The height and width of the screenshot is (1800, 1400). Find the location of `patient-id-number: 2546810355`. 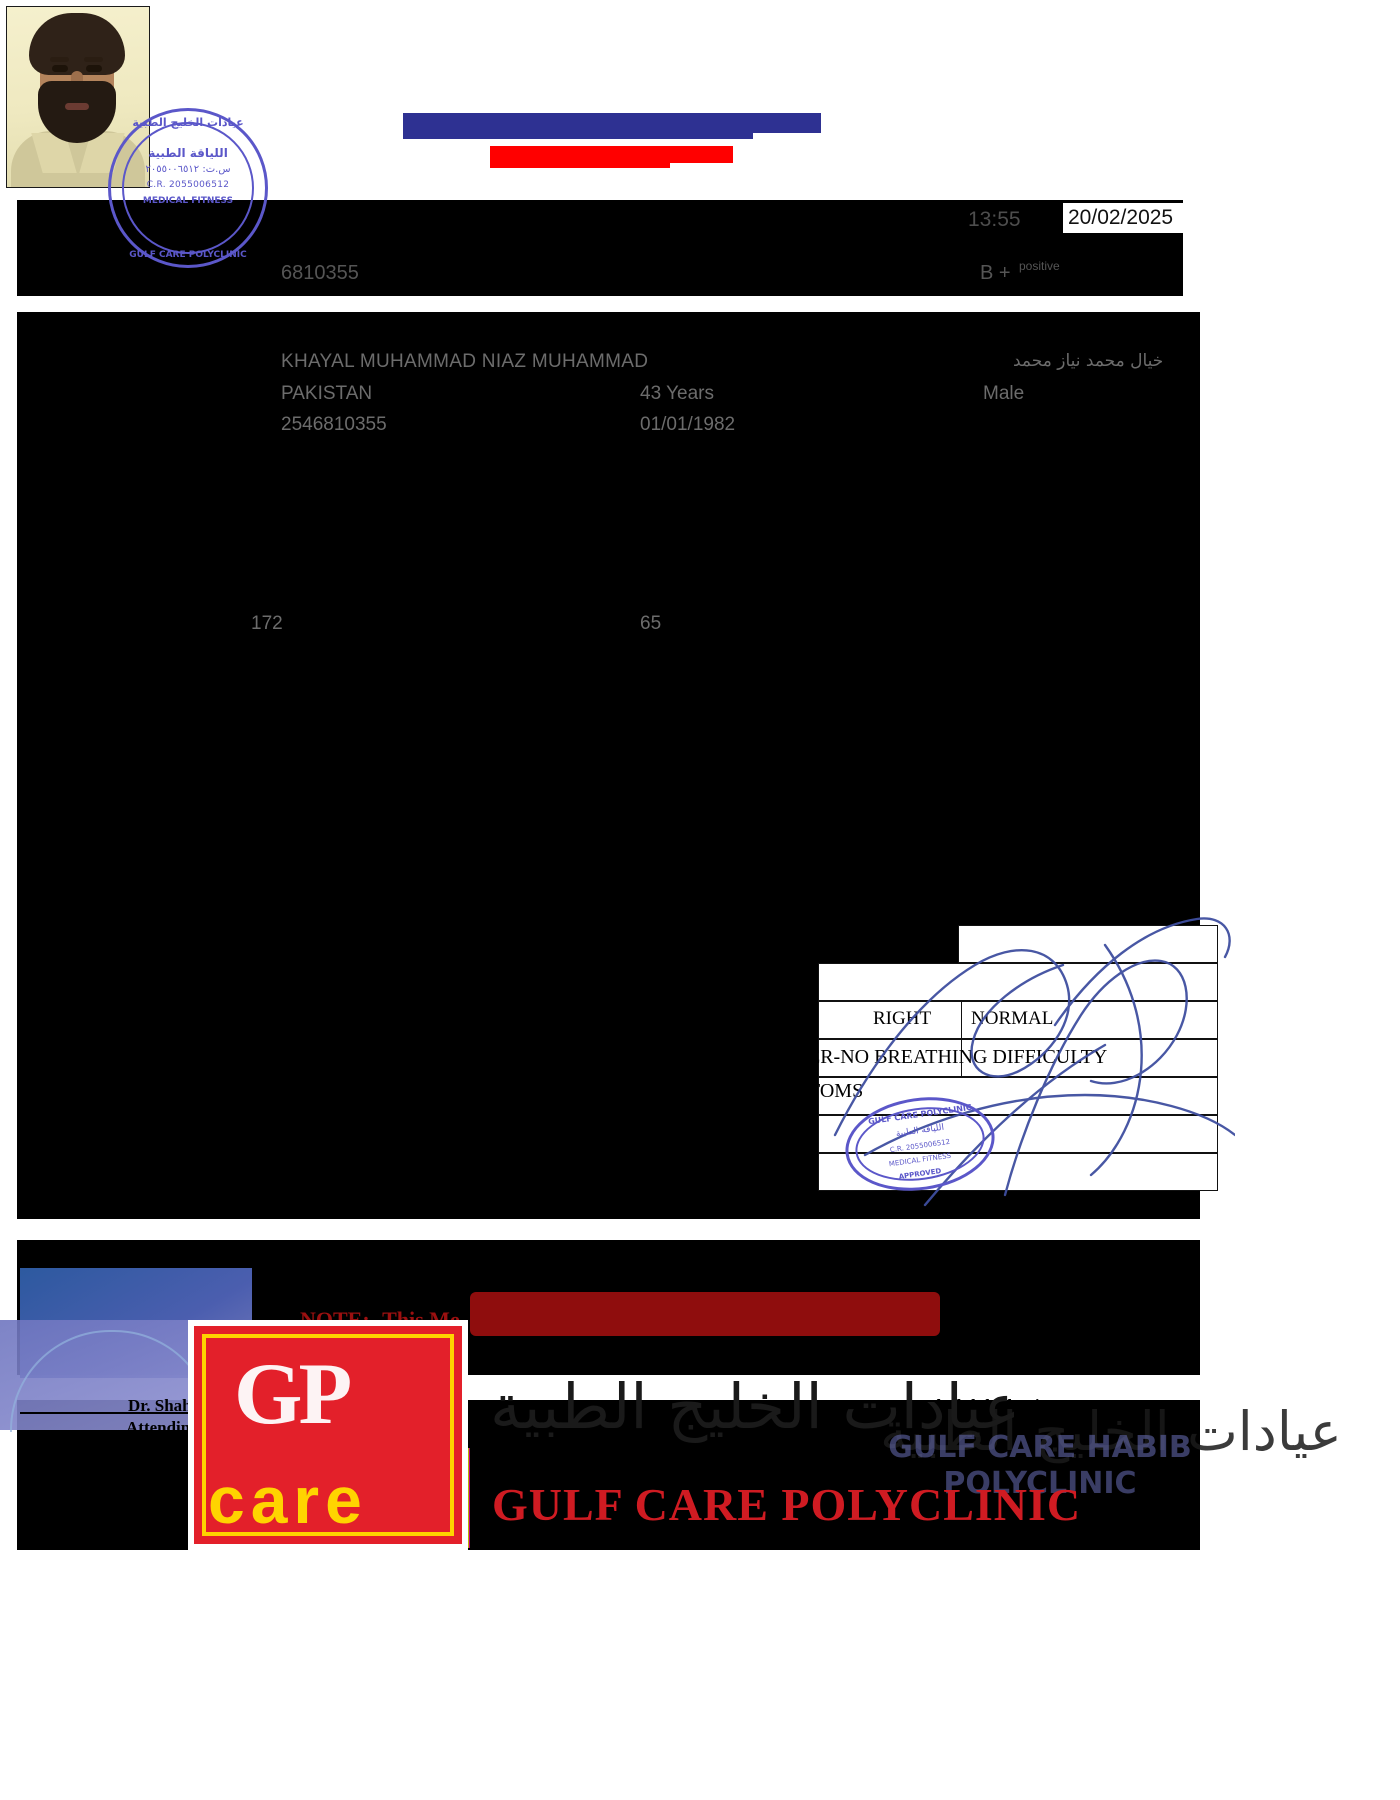

patient-id-number: 2546810355 is located at coordinates (334, 424).